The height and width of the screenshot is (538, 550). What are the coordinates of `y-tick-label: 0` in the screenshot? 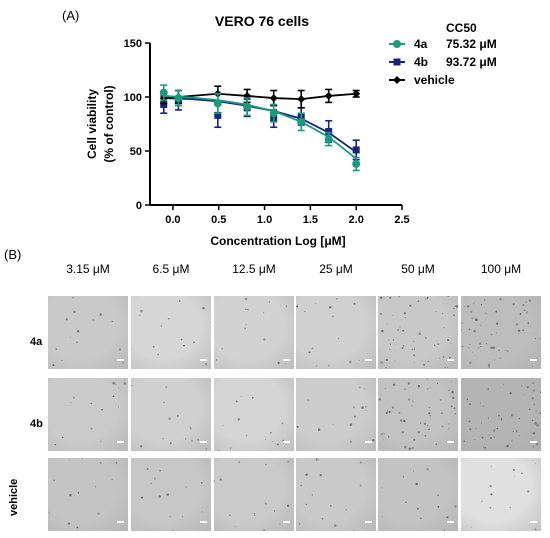 It's located at (139, 206).